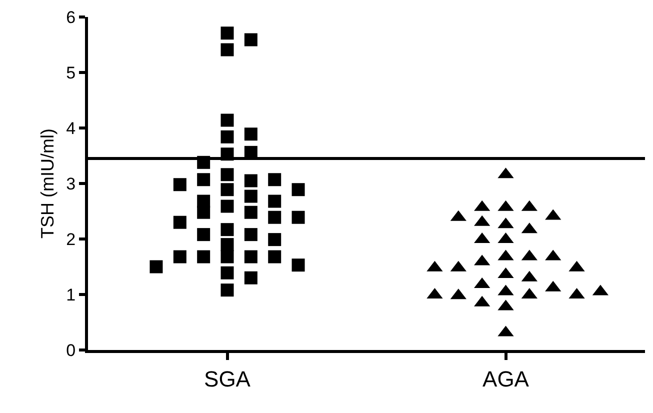 The height and width of the screenshot is (413, 653). I want to click on y-tick-label: 2, so click(71, 239).